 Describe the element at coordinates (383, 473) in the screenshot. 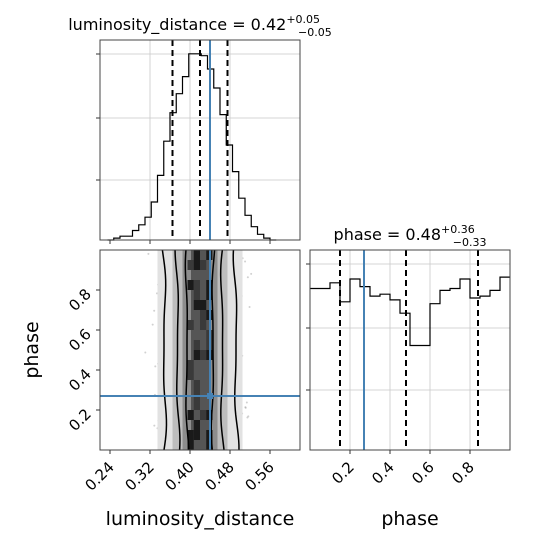

I see `x-tick-label: 0.4` at that location.